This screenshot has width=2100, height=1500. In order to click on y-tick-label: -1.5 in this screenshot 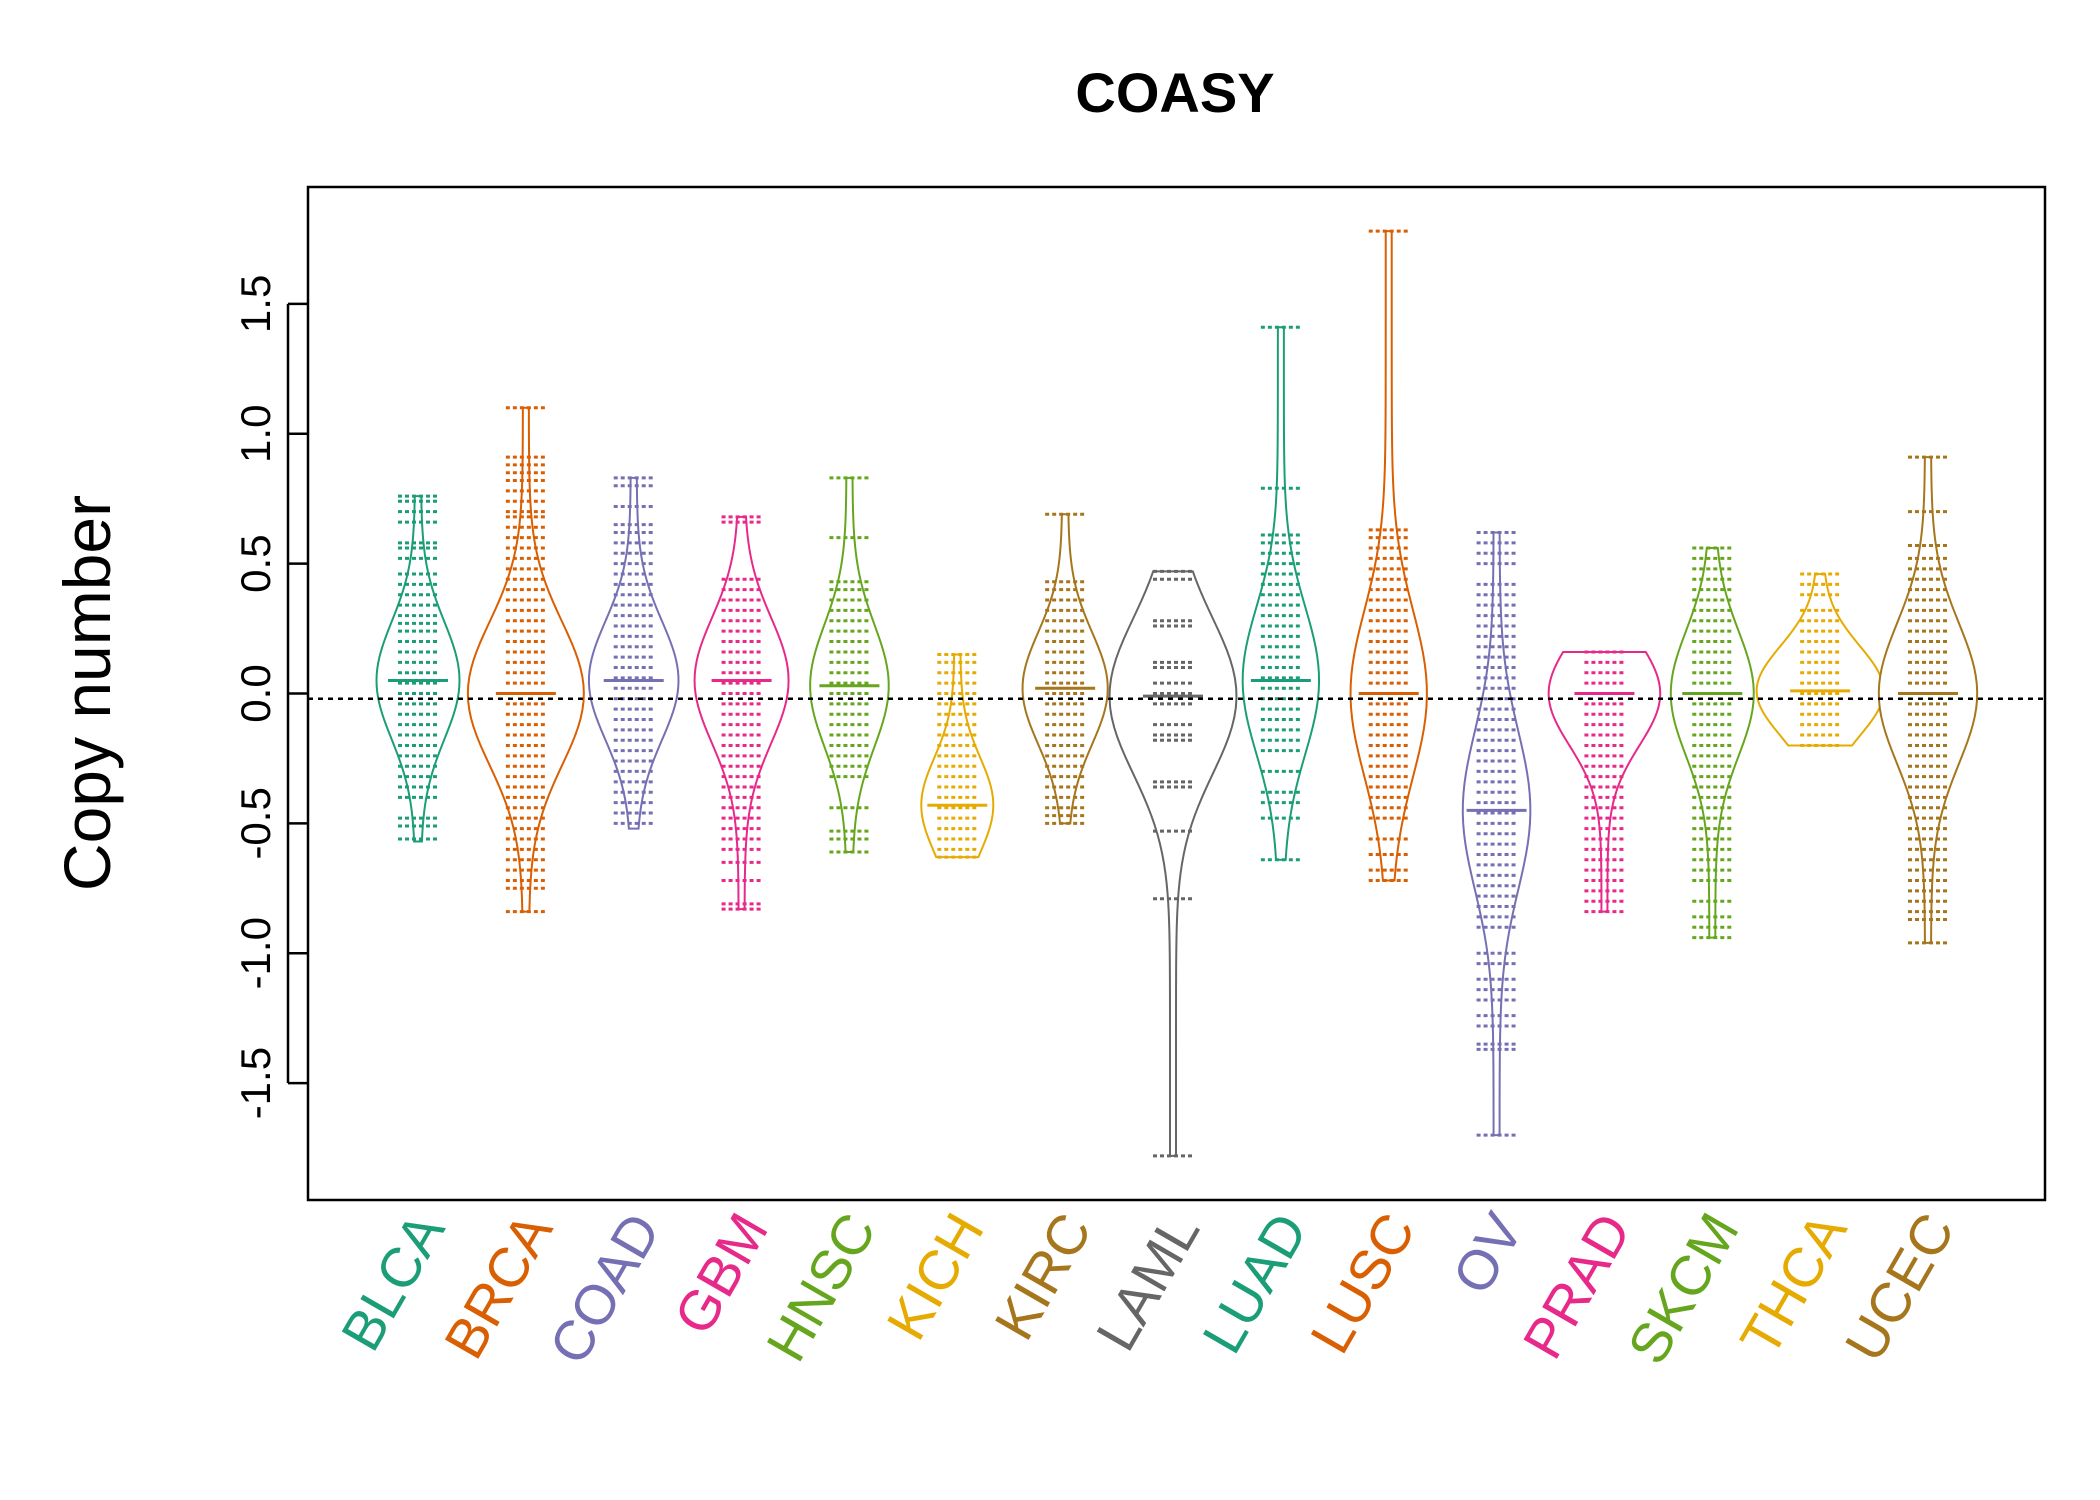, I will do `click(255, 1083)`.